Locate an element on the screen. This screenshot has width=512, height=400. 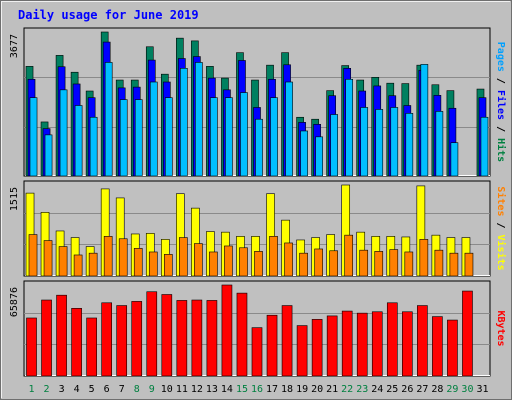
x-tick-label-day-12: 12 is located at coordinates (197, 389).